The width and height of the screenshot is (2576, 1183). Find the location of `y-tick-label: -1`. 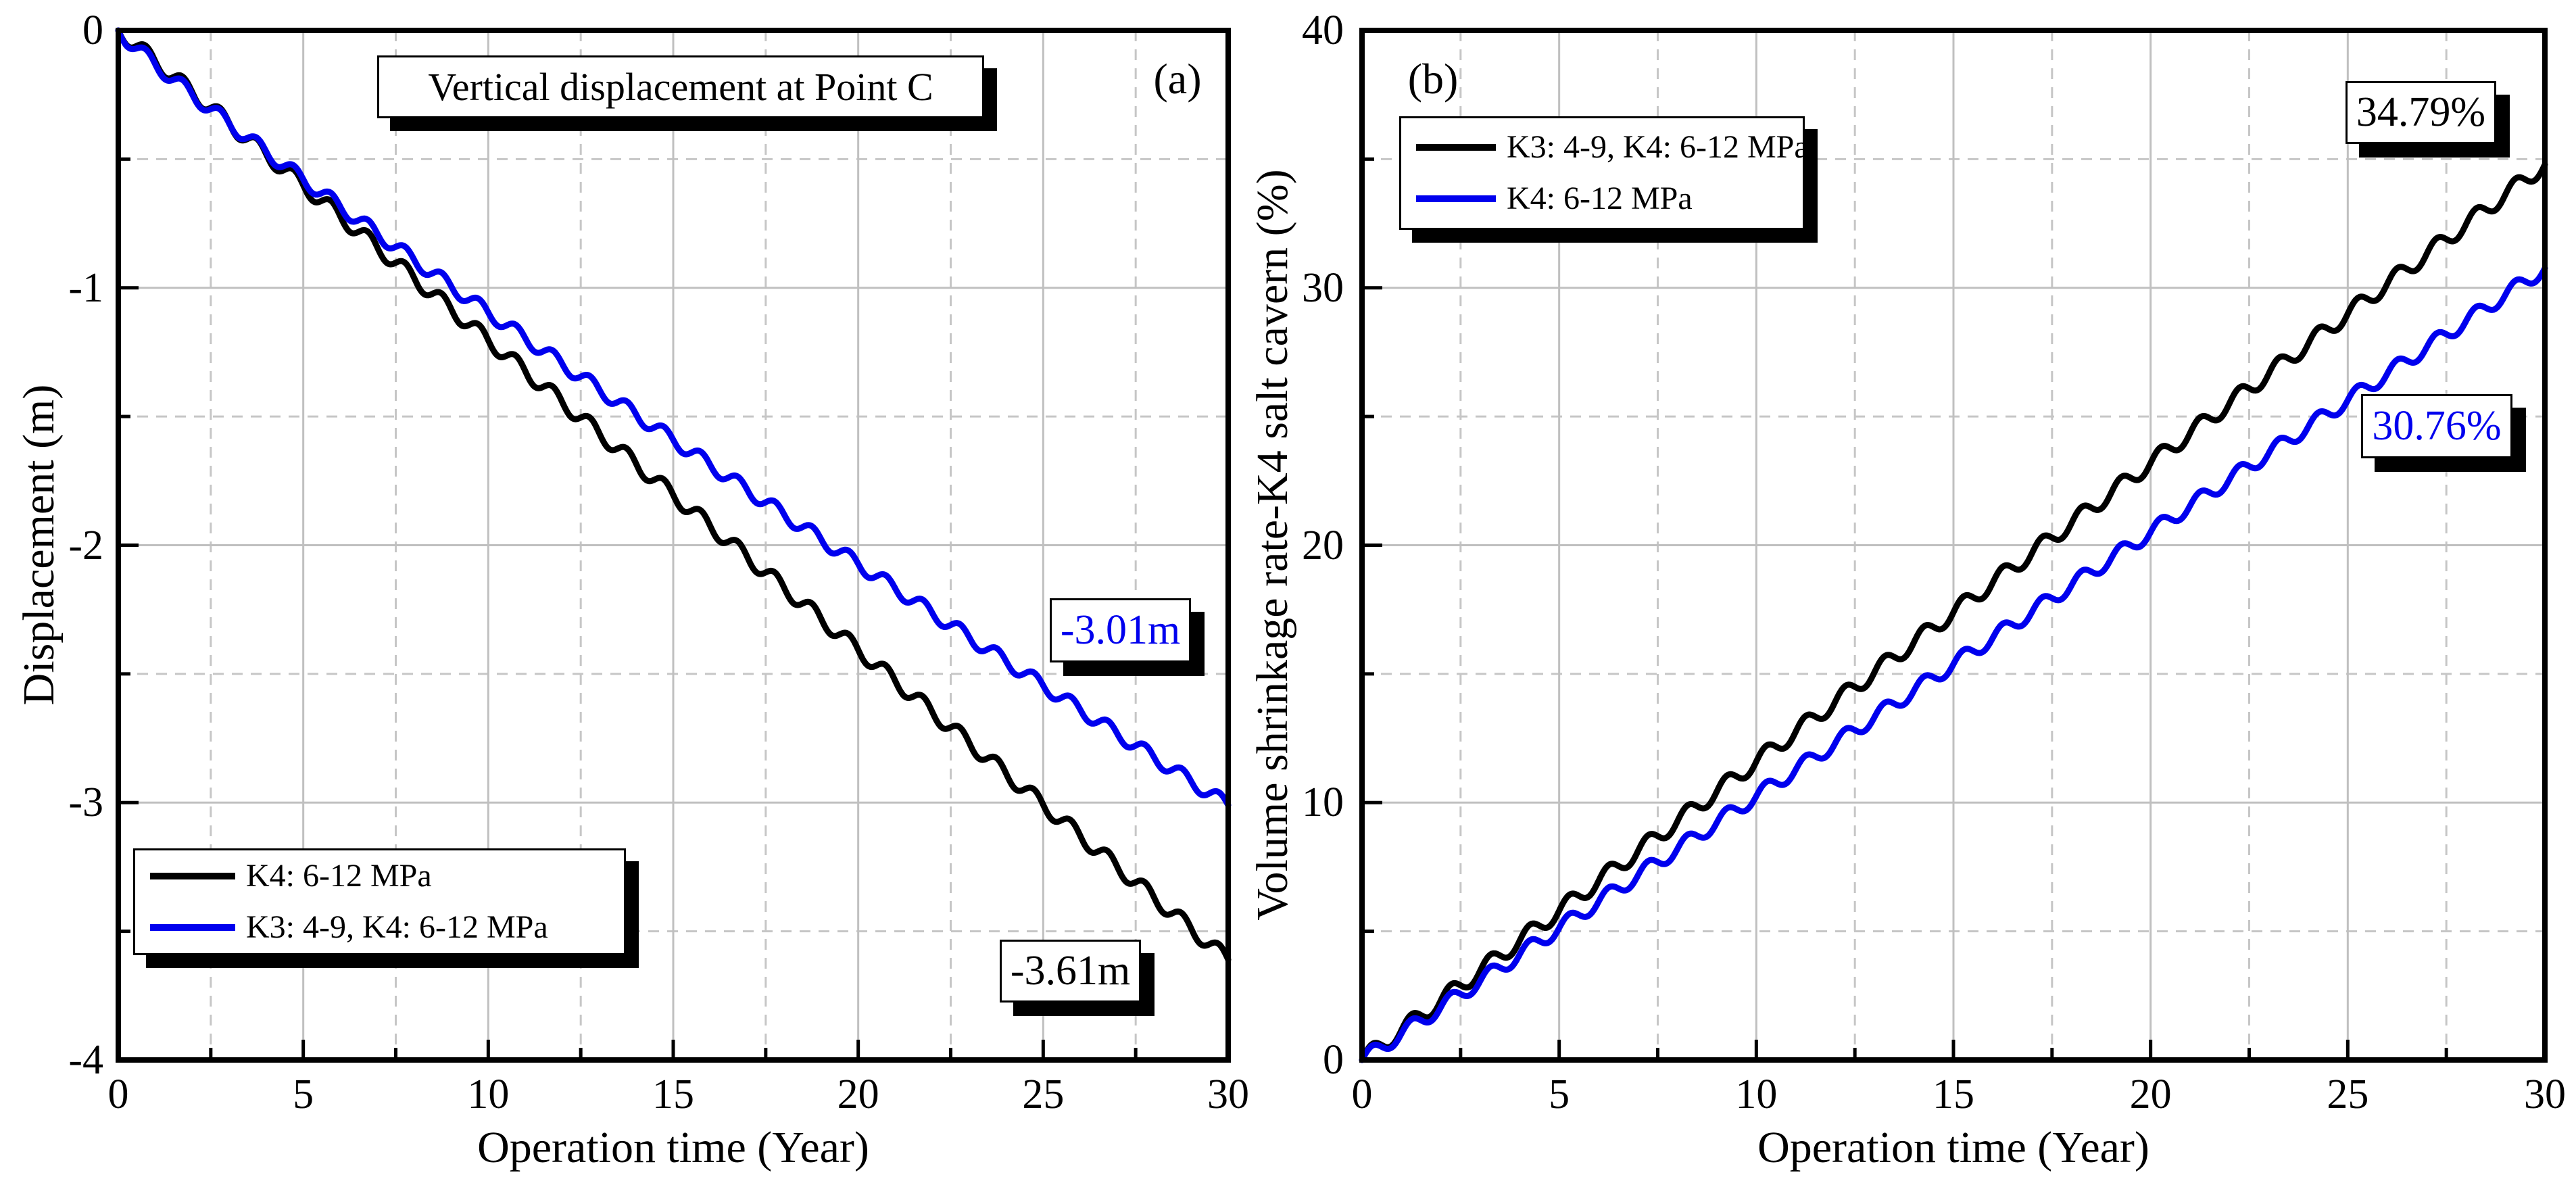

y-tick-label: -1 is located at coordinates (85, 287).